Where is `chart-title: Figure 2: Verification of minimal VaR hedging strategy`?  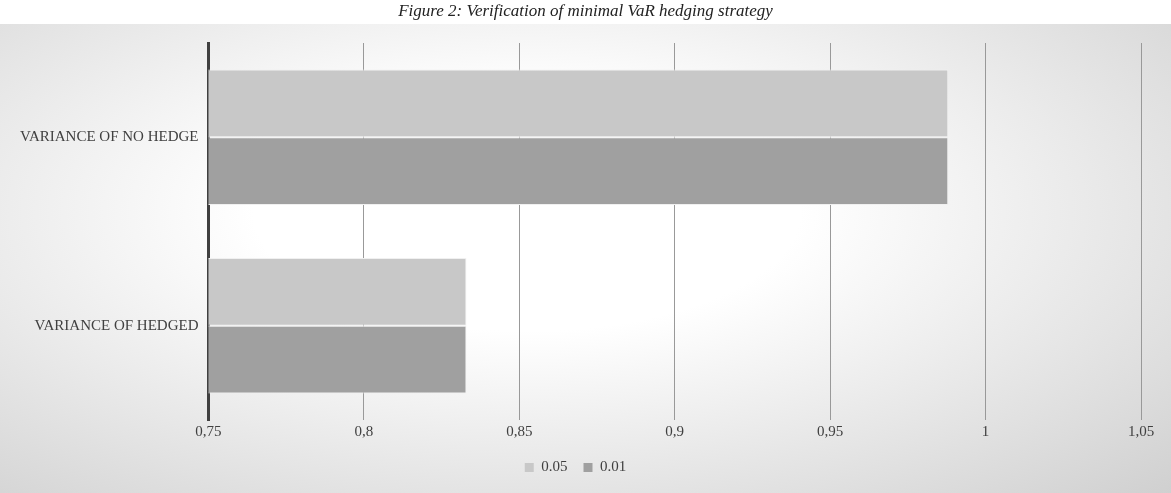 chart-title: Figure 2: Verification of minimal VaR hedging strategy is located at coordinates (585, 11).